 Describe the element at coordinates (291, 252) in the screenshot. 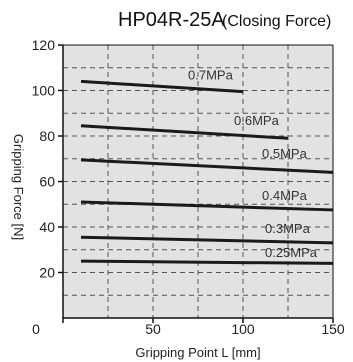

I see `series-label-0.25MPa: 0.25MPa` at that location.